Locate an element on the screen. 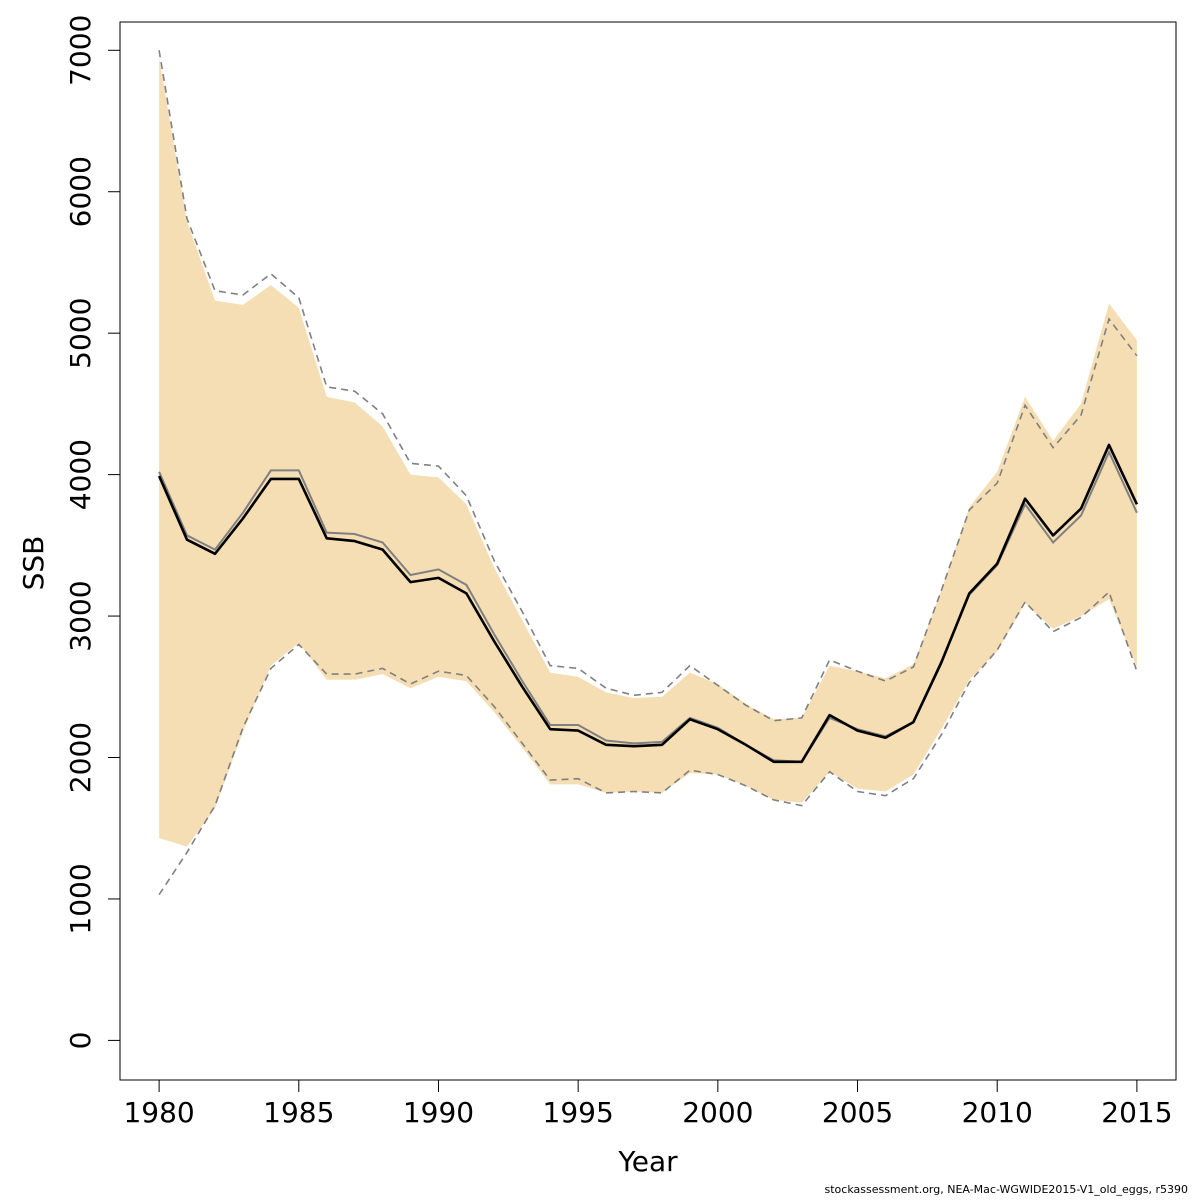 This screenshot has height=1200, width=1200. x-tick-label: 2005 is located at coordinates (857, 1112).